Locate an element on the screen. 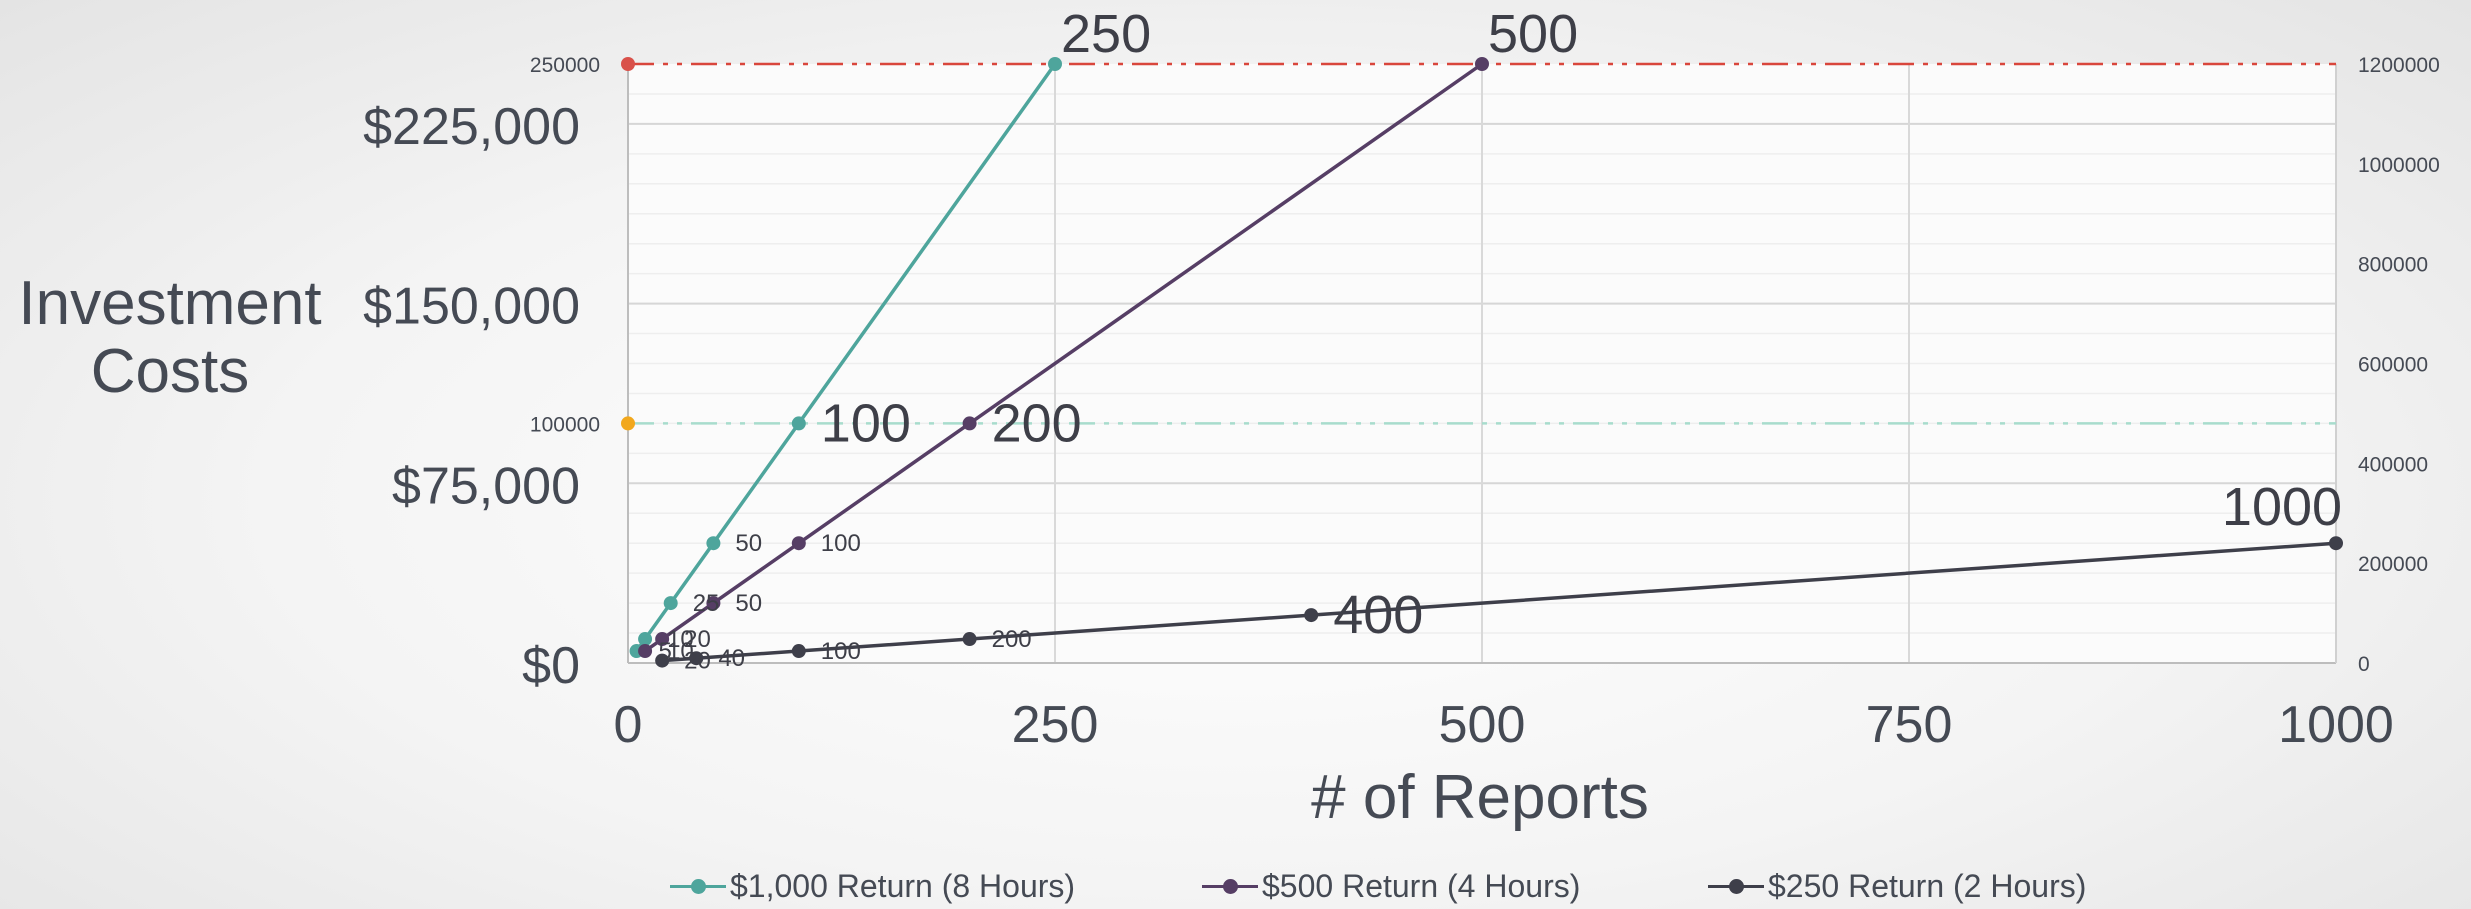 The image size is (2471, 909). y-right-tick-label: 1200000 is located at coordinates (2399, 65).